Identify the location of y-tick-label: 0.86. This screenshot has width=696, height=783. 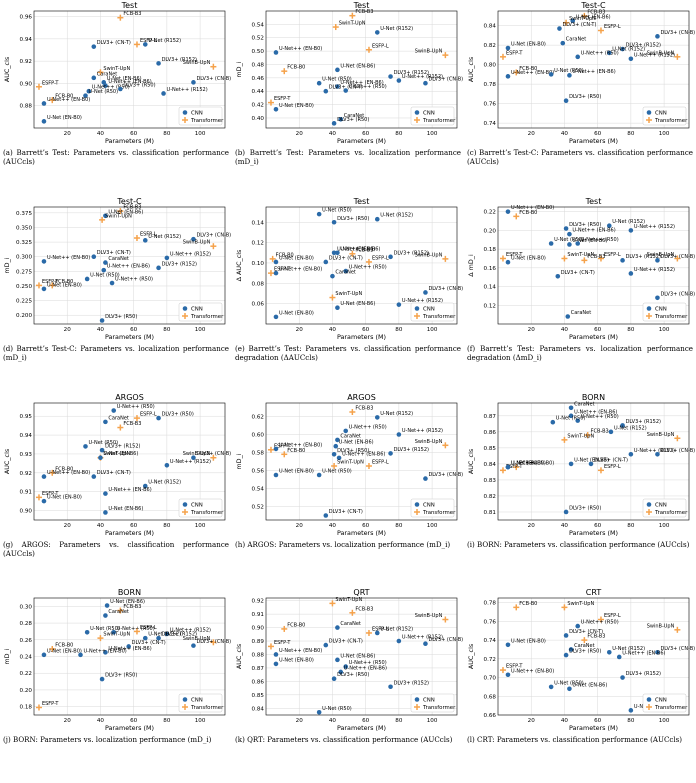
(490, 432).